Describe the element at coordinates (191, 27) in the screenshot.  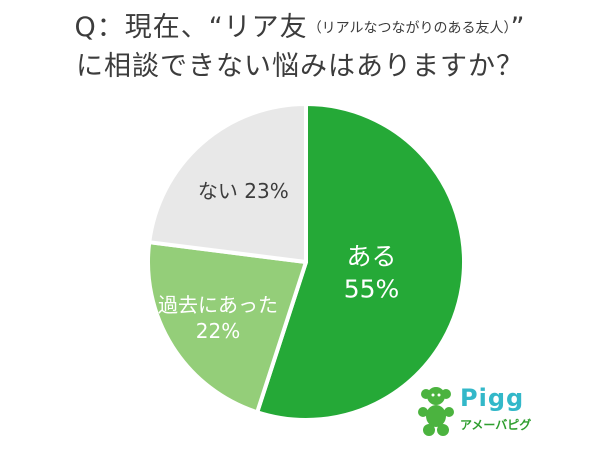
I see `title-main: Q：現在、“リア友` at that location.